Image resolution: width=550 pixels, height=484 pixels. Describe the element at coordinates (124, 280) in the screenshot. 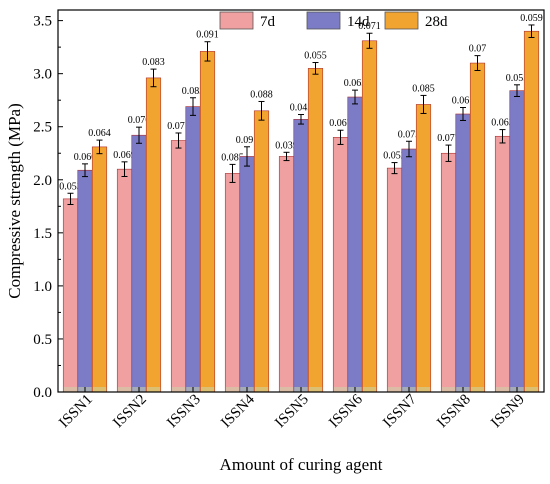

I see `bar-7d-ISSN2` at that location.